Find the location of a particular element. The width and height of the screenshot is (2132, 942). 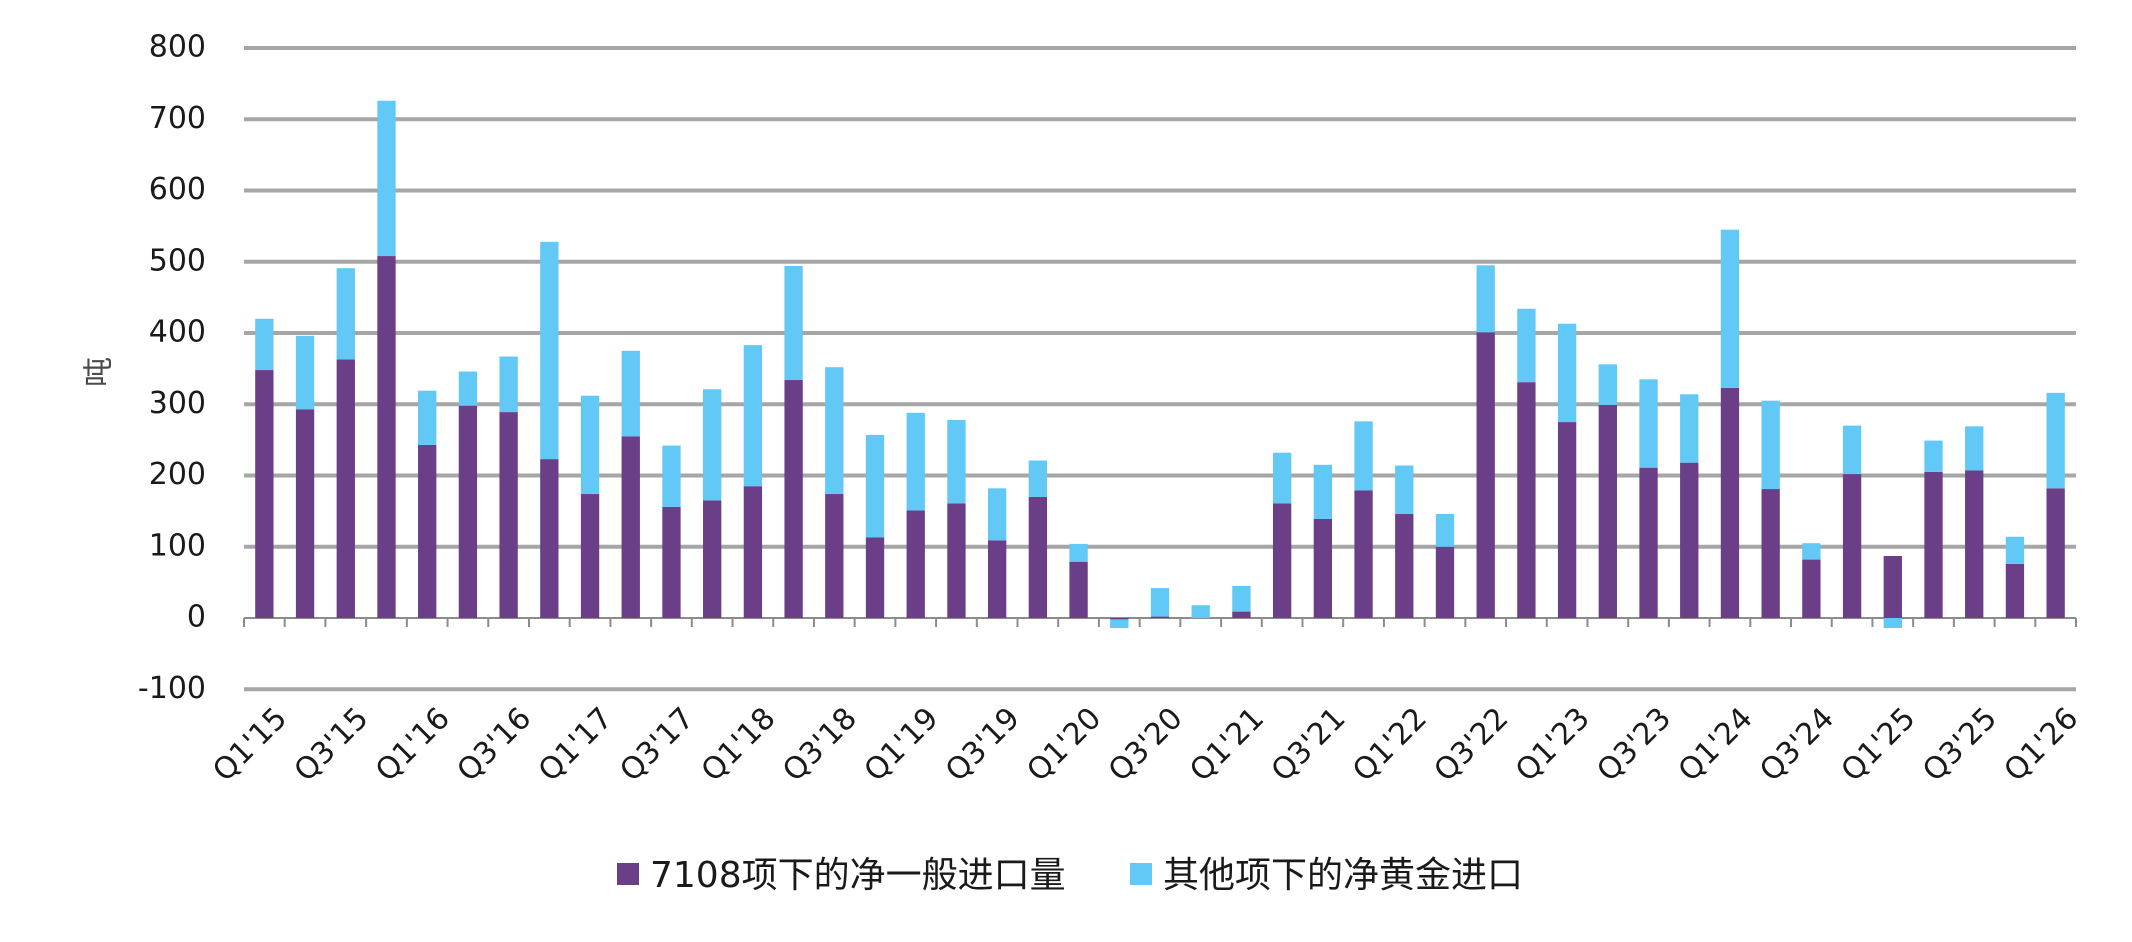

bar-net-other-gold-imports-Q223 is located at coordinates (1607, 384).